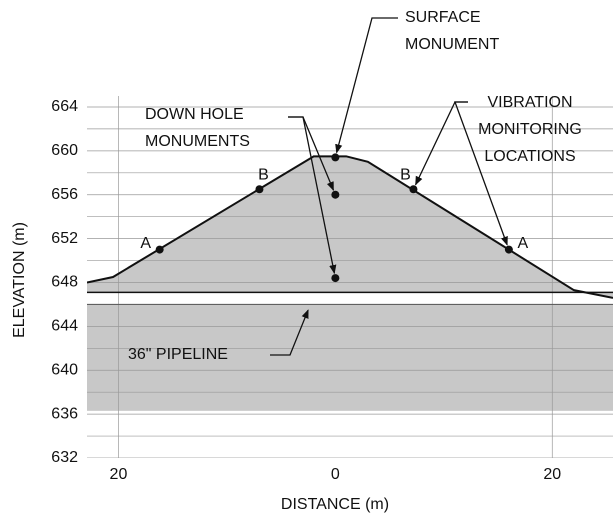  I want to click on y-tick-label: 652, so click(64, 238).